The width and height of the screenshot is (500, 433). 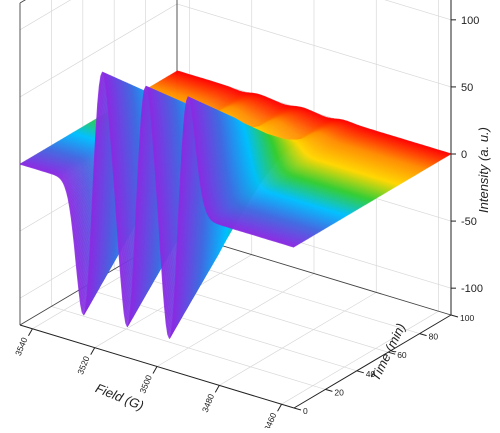 I want to click on intensity-tick-label: 100, so click(x=470, y=21).